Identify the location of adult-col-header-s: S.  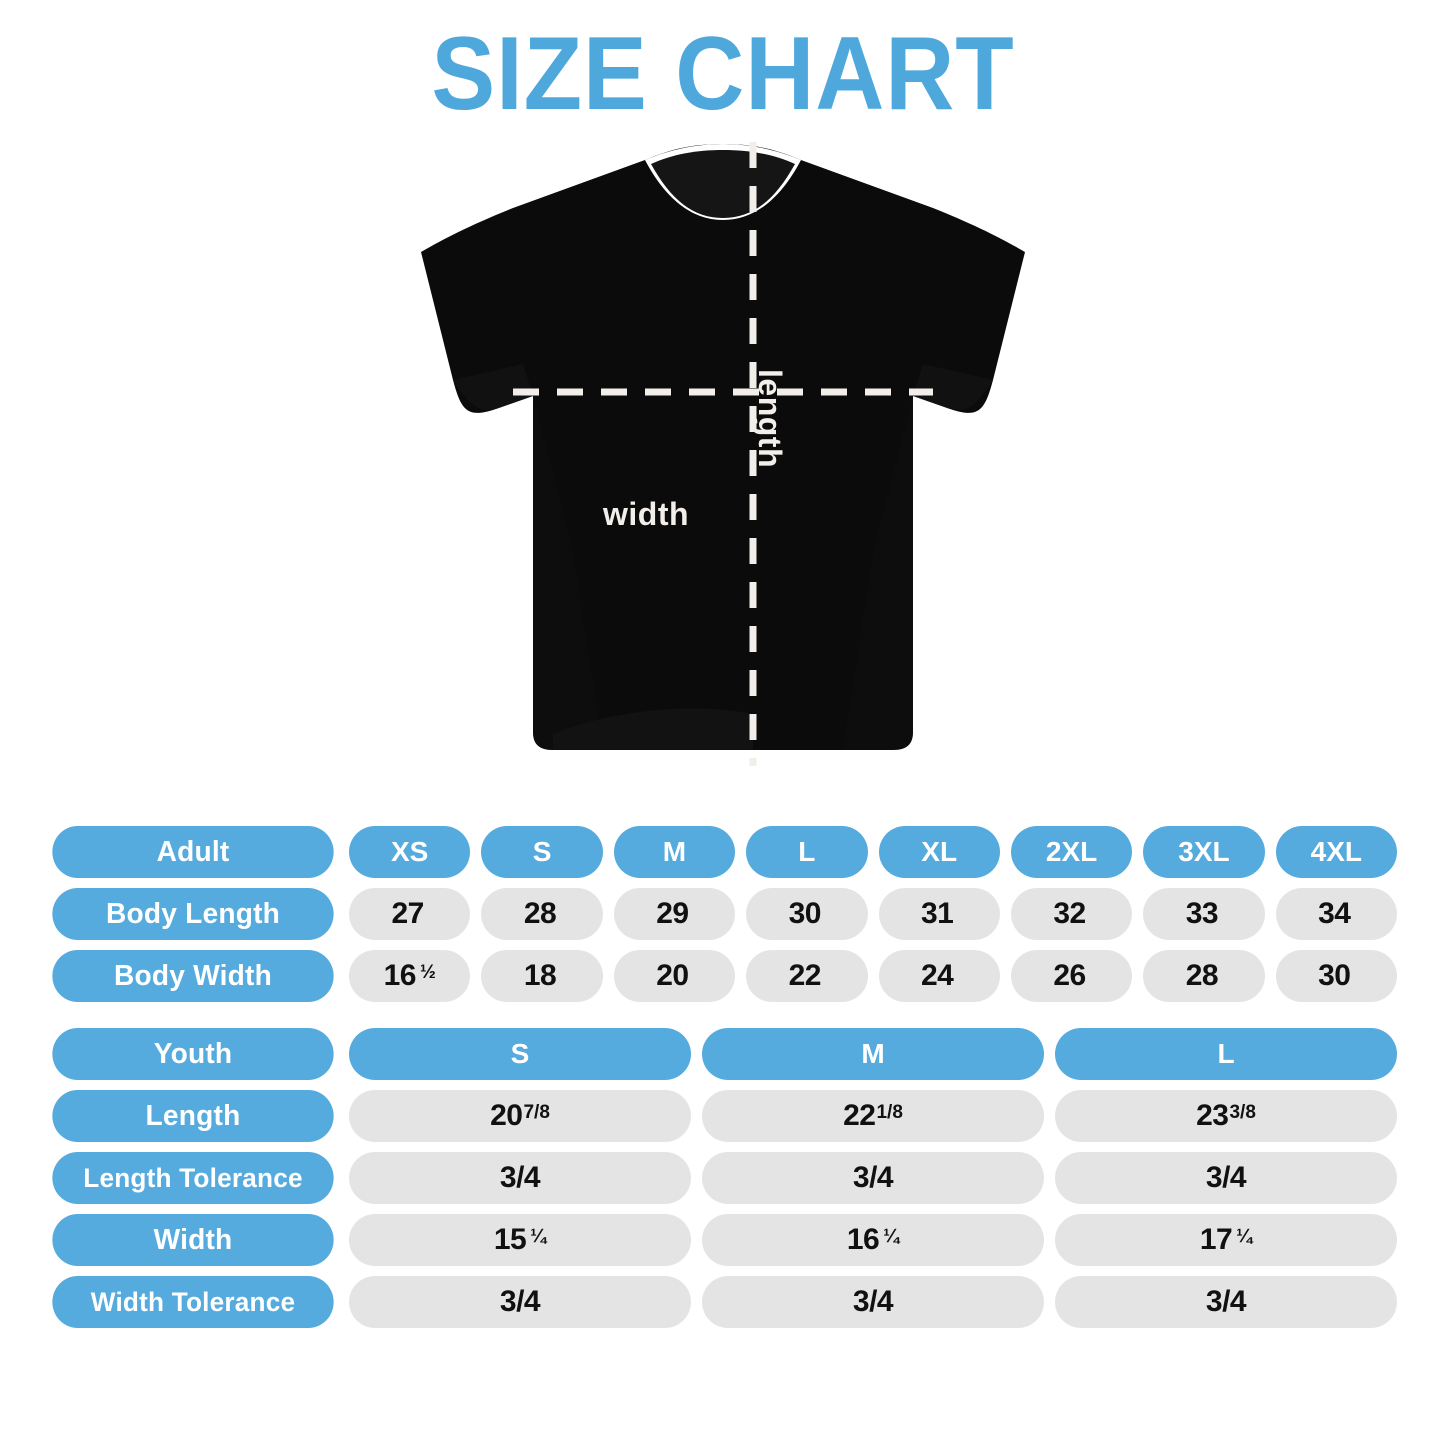
(542, 852).